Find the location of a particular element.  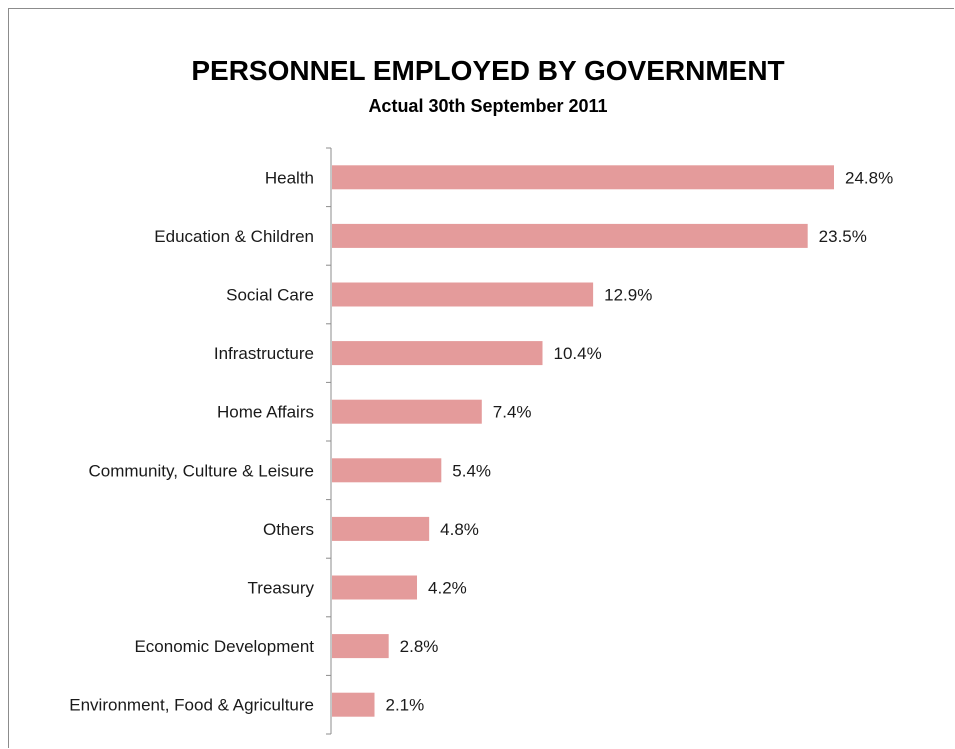

chart-title: PERSONNEL EMPLOYED BY GOVERNMENT is located at coordinates (487, 70).